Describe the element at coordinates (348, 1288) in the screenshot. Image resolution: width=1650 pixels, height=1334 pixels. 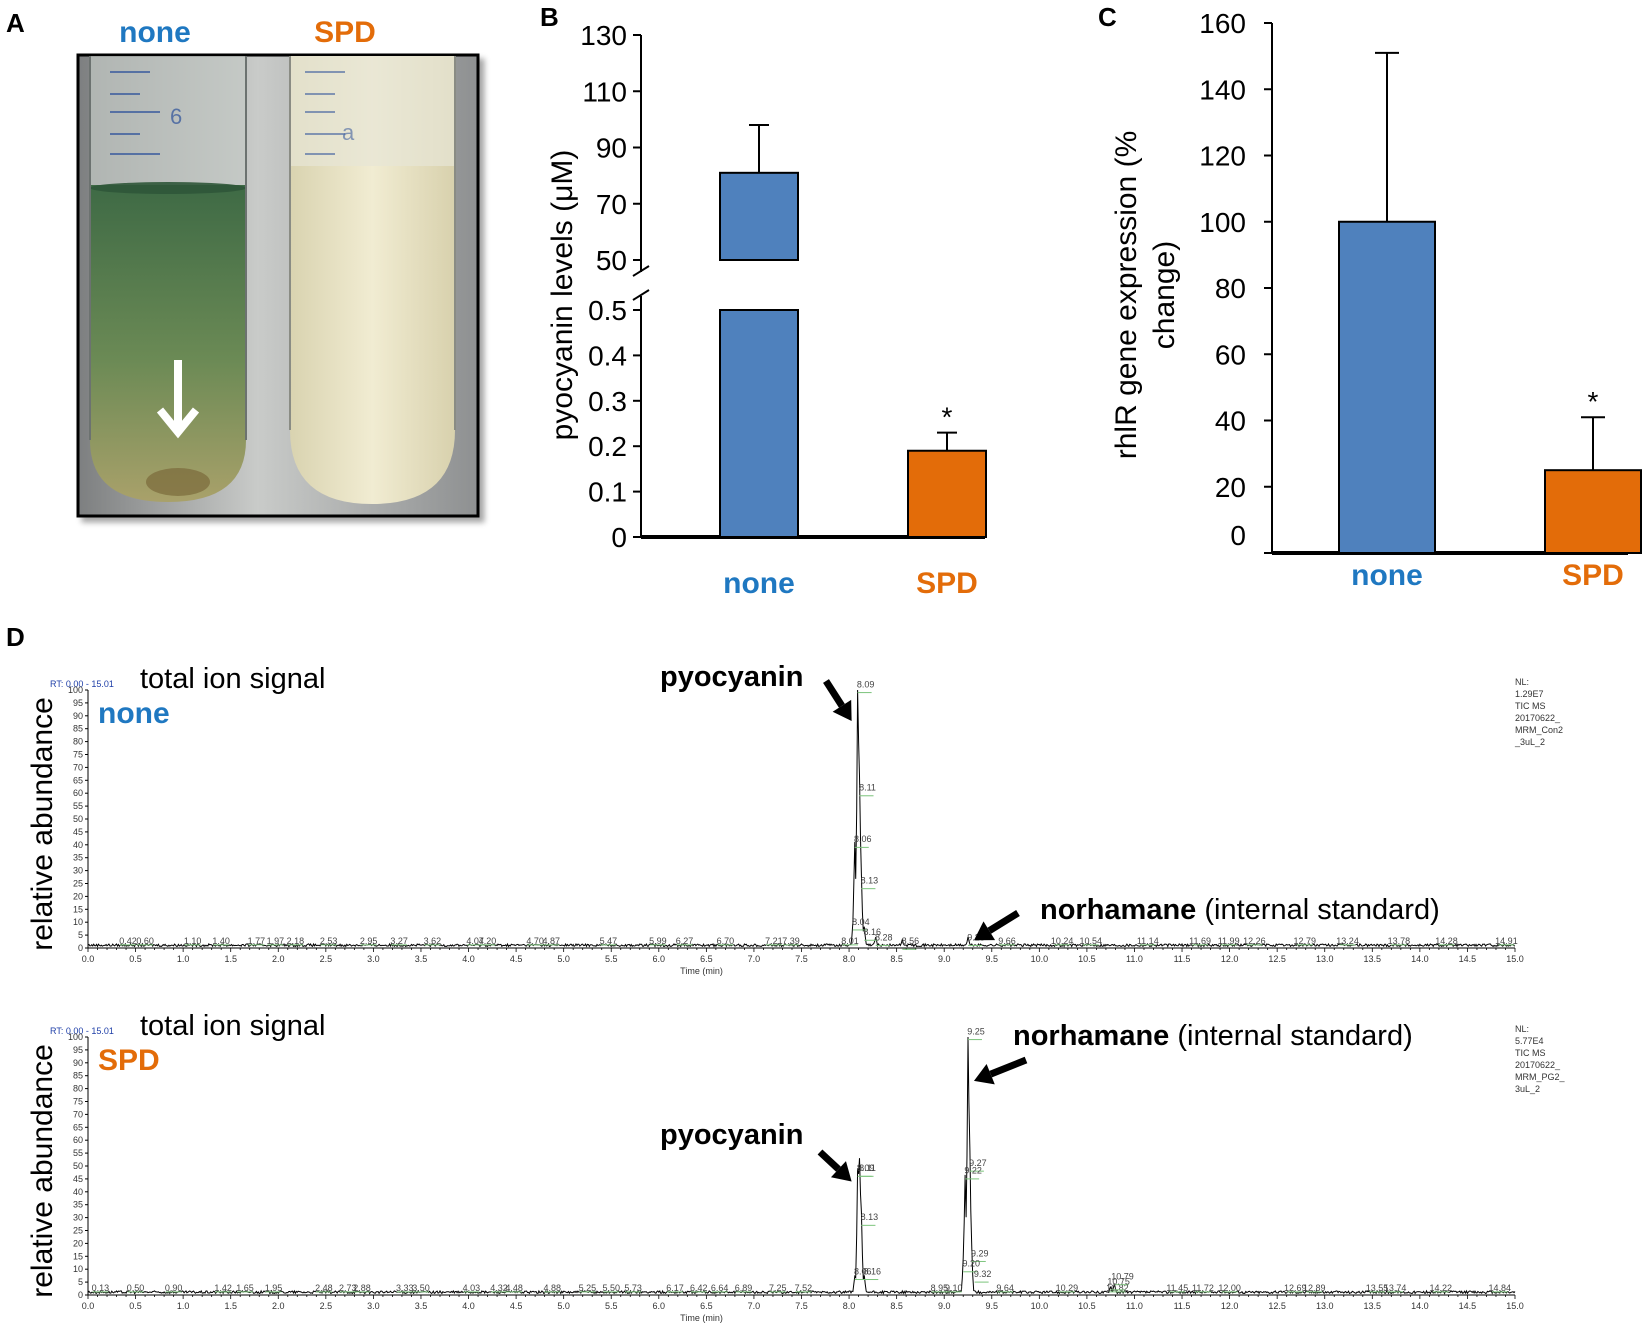
I see `chrom-rt-label: 2.73` at that location.